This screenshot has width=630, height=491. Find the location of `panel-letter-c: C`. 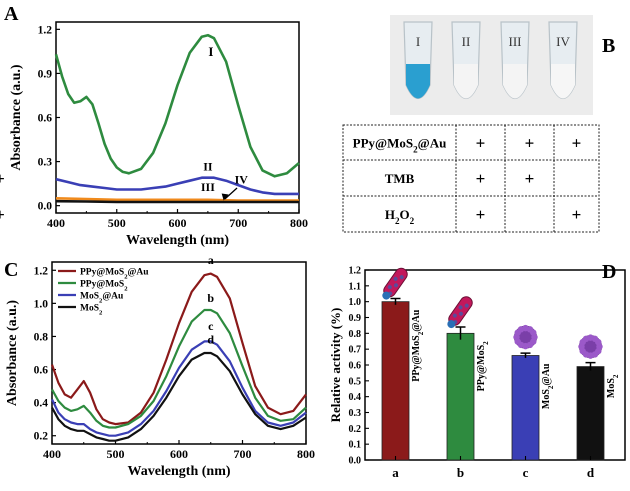

panel-letter-c: C is located at coordinates (11, 270).